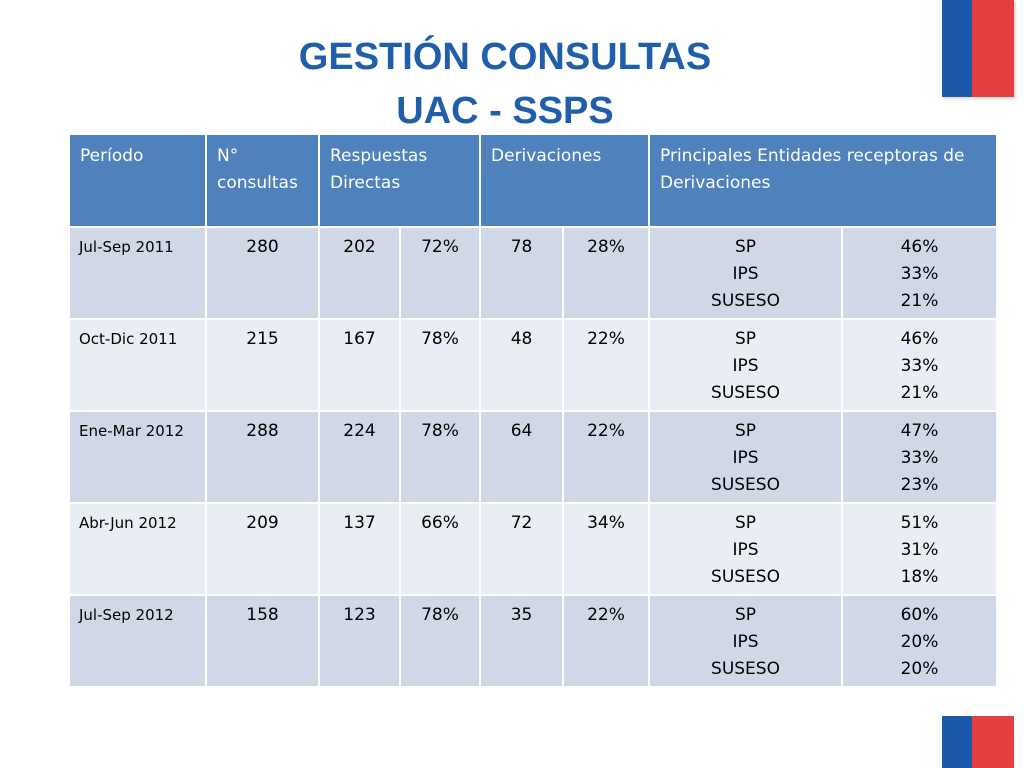 The image size is (1024, 768). I want to click on flag-logo-top, so click(978, 48).